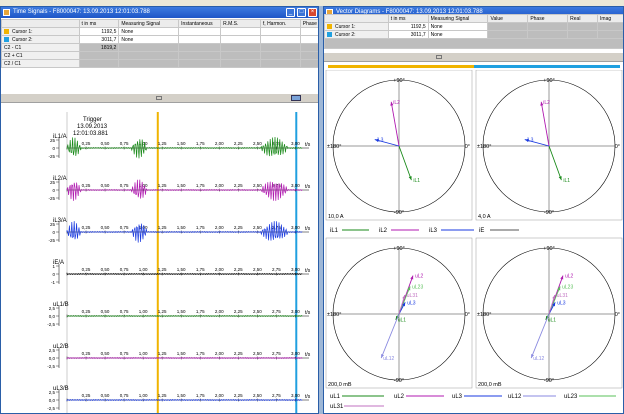 The image size is (624, 414). What do you see at coordinates (301, 12) in the screenshot?
I see `maximize-button: □` at bounding box center [301, 12].